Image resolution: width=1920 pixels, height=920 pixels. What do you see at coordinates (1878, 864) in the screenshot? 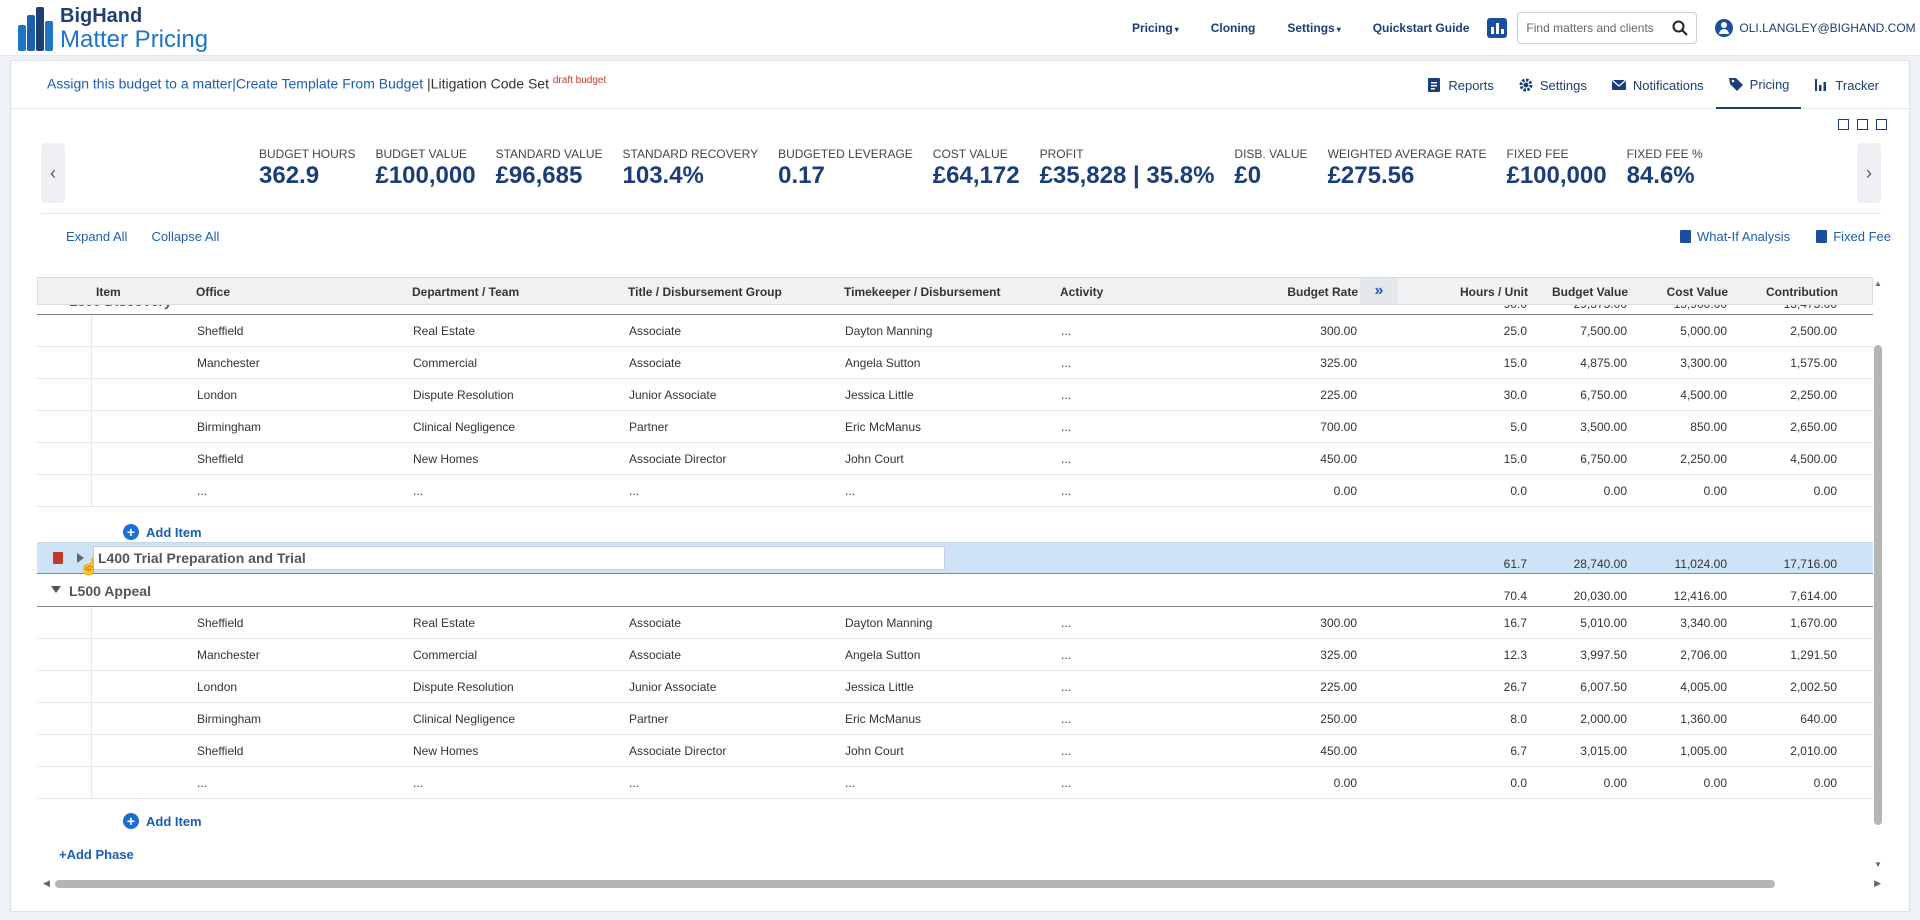
I see `scroll-down-icon: ▼` at bounding box center [1878, 864].